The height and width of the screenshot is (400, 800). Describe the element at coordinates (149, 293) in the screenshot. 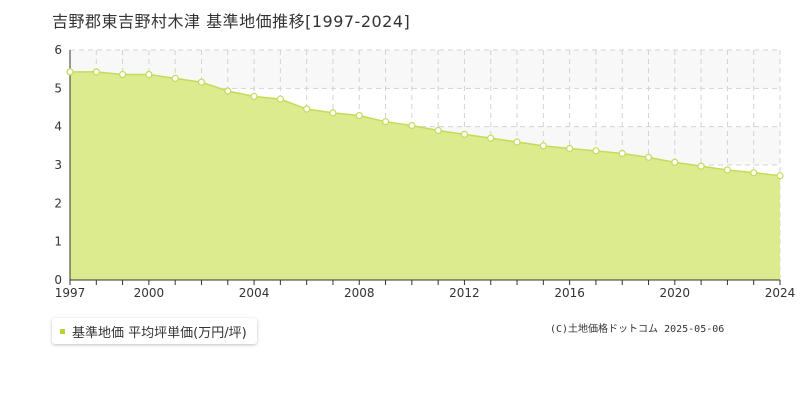

I see `x-tick-label: 2000` at that location.